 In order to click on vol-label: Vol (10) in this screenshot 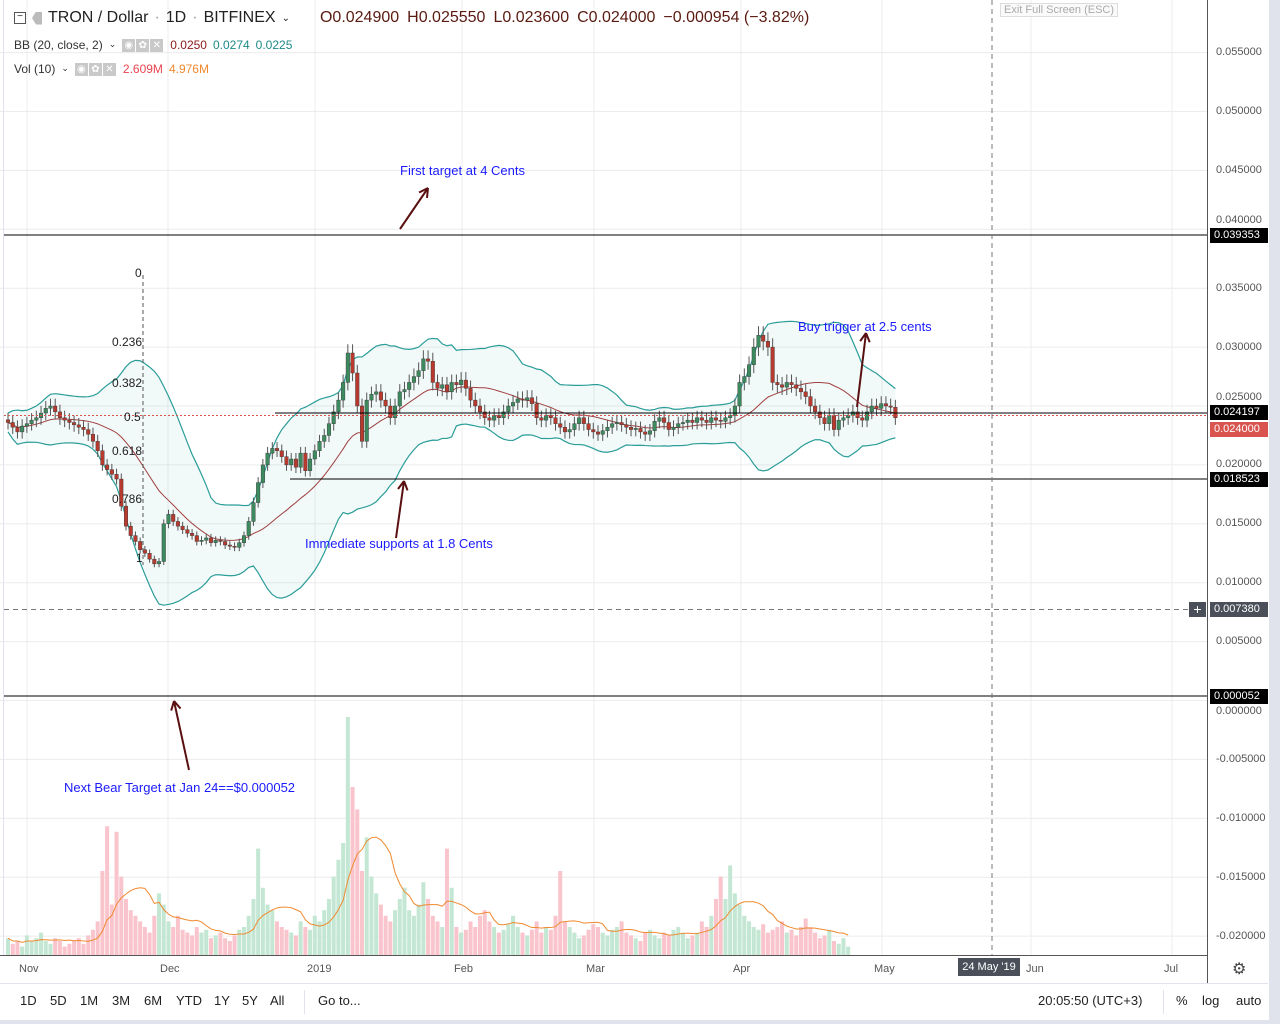, I will do `click(35, 68)`.